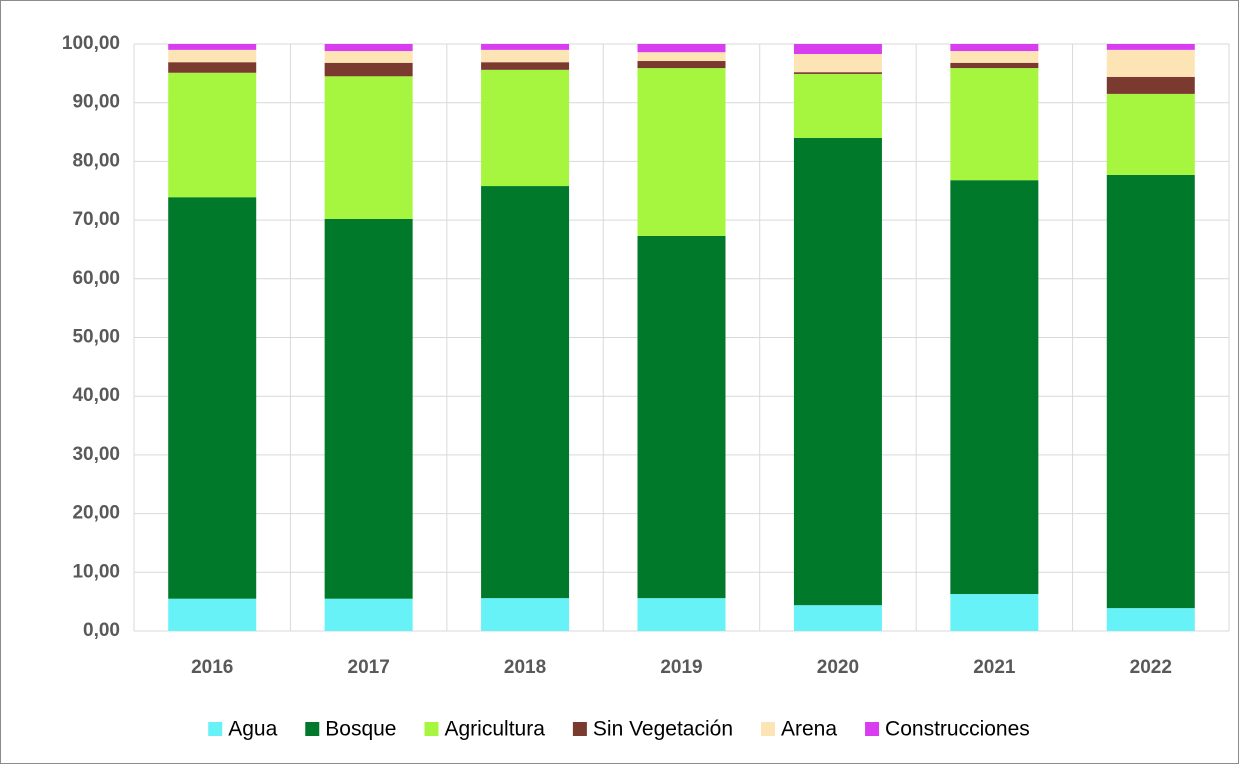  Describe the element at coordinates (96, 454) in the screenshot. I see `y-tick-label: 30,00` at that location.